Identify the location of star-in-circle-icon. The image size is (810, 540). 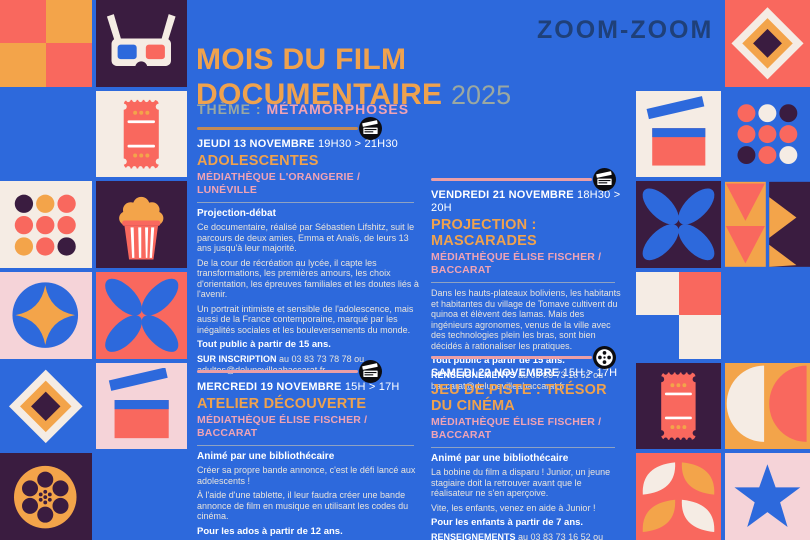
(46, 315).